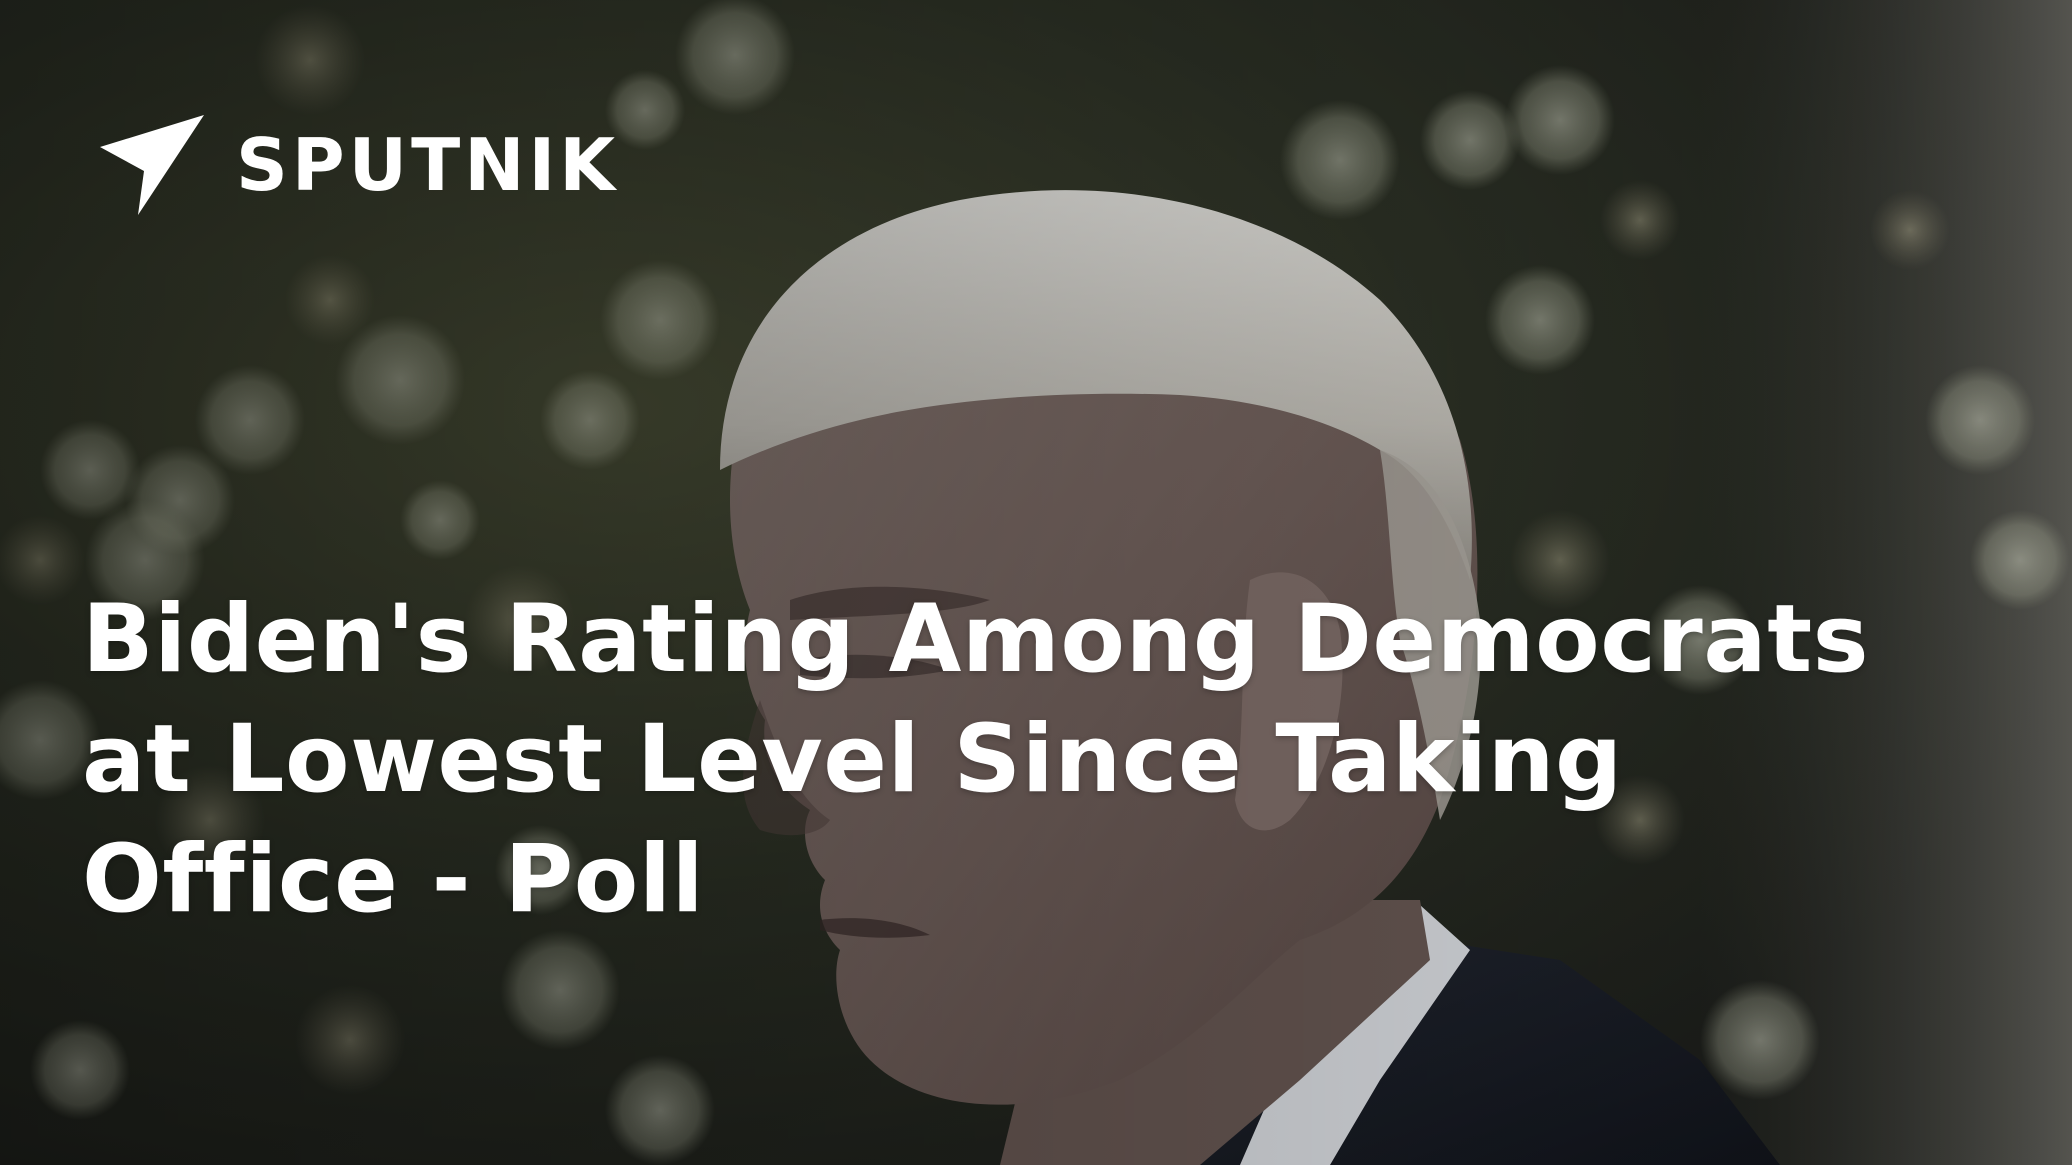  I want to click on sputnik-logo: SPUTNIK, so click(359, 165).